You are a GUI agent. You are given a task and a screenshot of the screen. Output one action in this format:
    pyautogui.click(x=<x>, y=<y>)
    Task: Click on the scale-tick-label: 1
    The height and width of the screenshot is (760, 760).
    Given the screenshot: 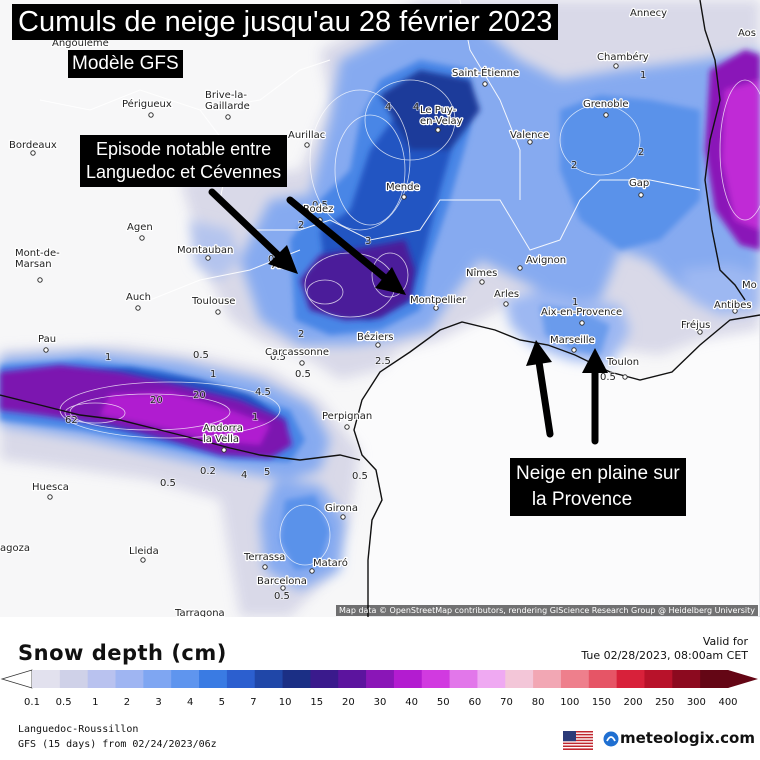 What is the action you would take?
    pyautogui.click(x=95, y=702)
    